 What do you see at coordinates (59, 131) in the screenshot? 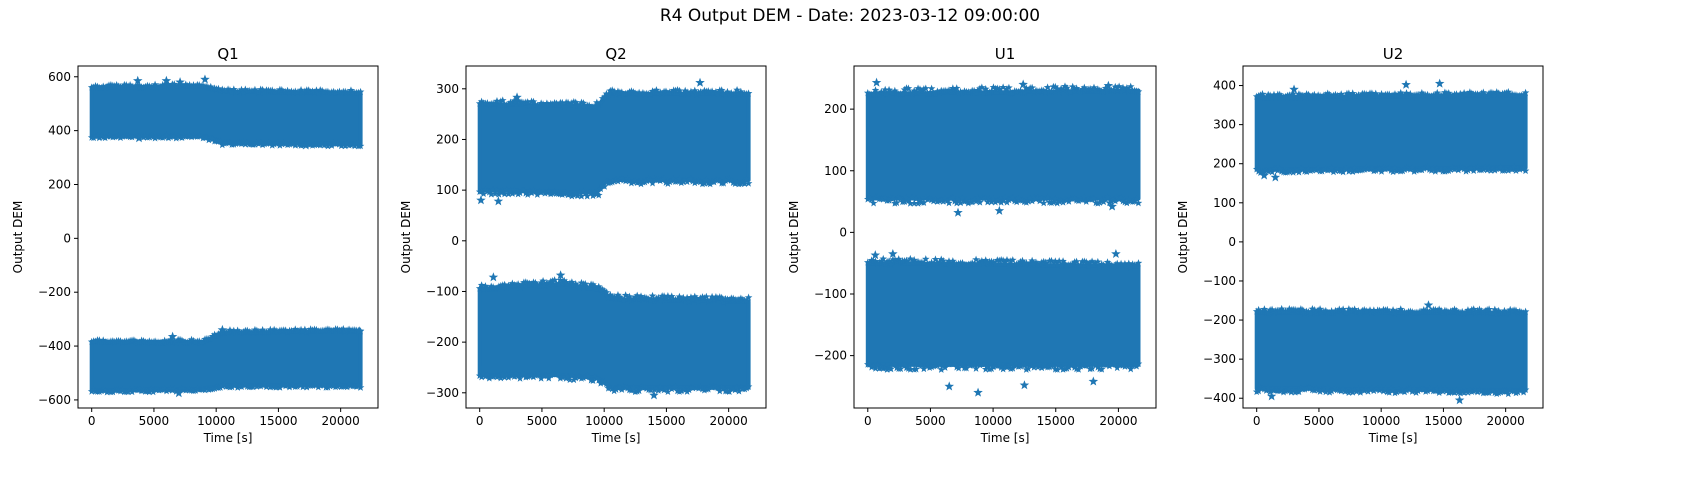
I see `y-tick-label: 400` at bounding box center [59, 131].